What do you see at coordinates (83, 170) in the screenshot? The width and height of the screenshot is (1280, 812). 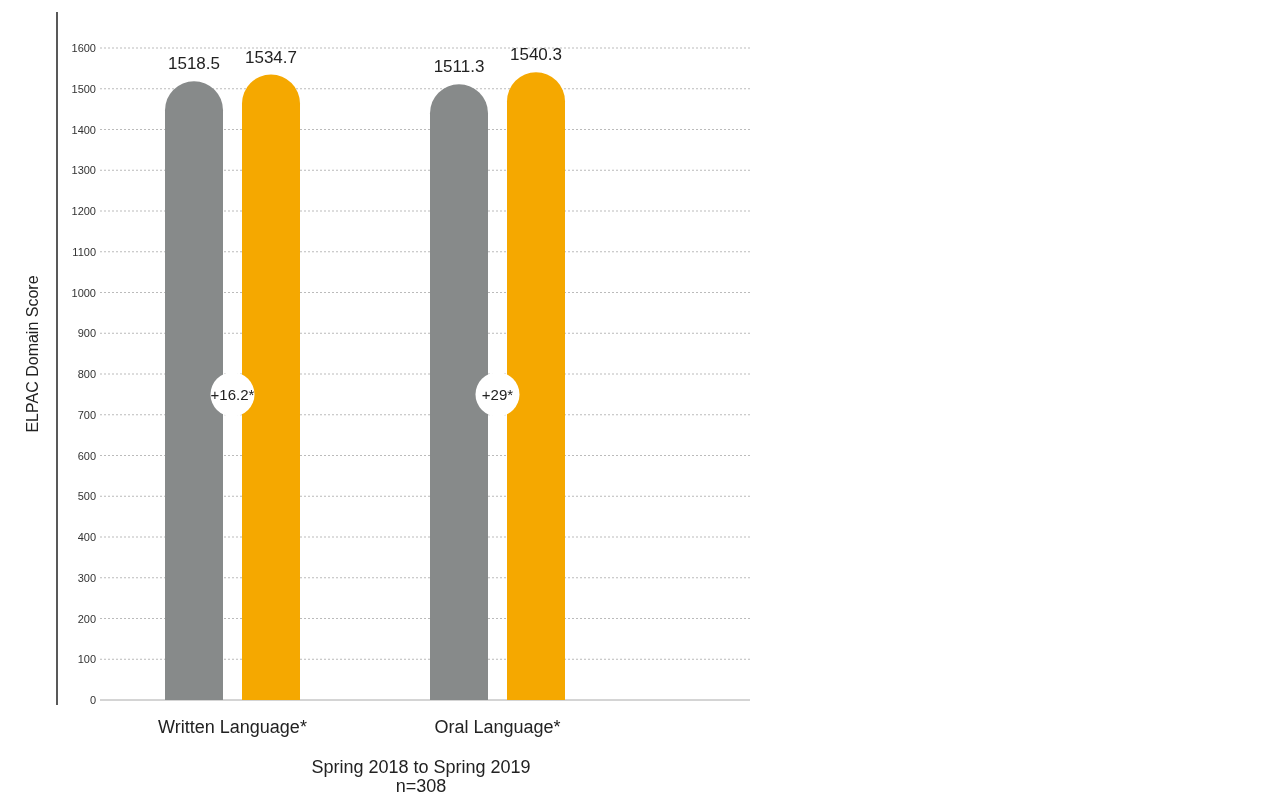 I see `y-tick-label: 1300` at bounding box center [83, 170].